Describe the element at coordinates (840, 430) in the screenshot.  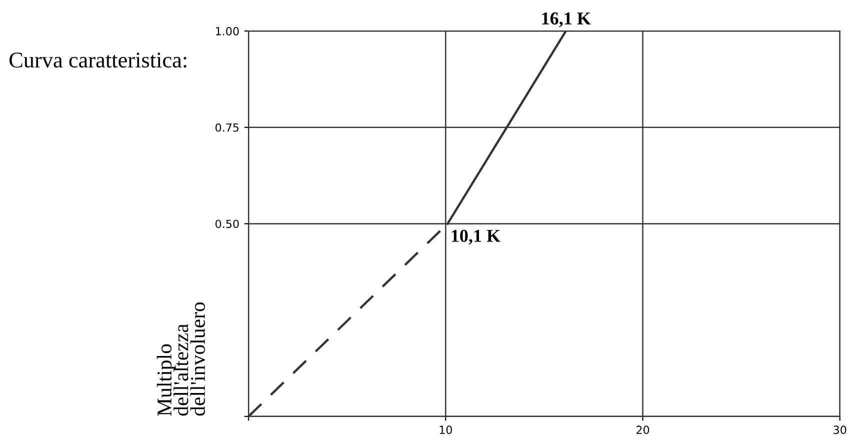
I see `x-tick-label: 30` at that location.